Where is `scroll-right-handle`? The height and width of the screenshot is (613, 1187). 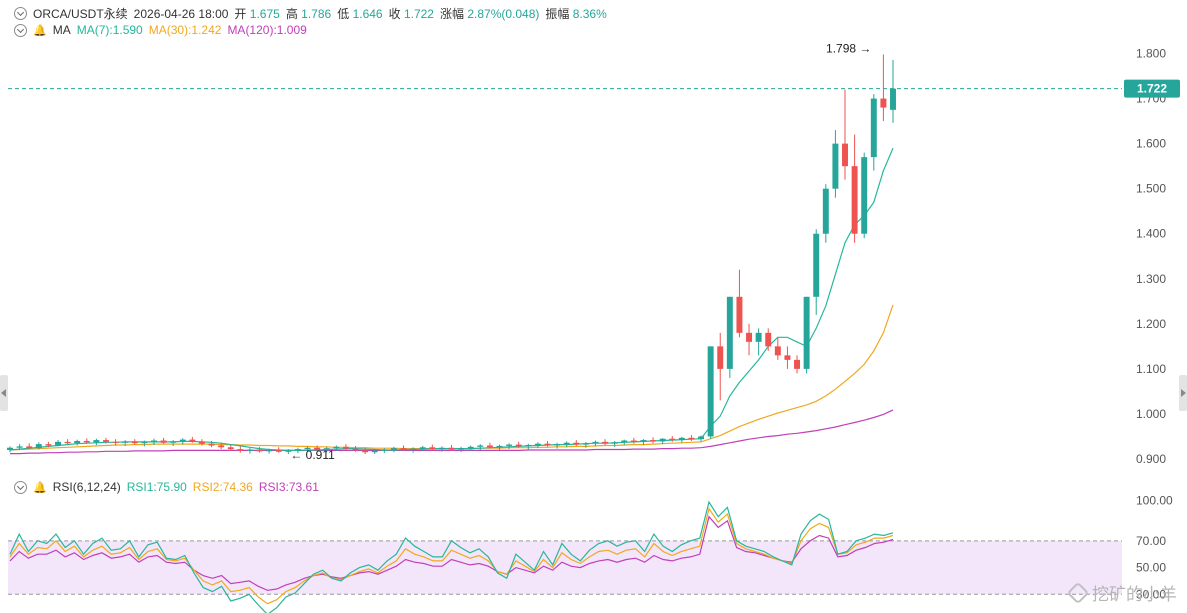 scroll-right-handle is located at coordinates (1183, 393).